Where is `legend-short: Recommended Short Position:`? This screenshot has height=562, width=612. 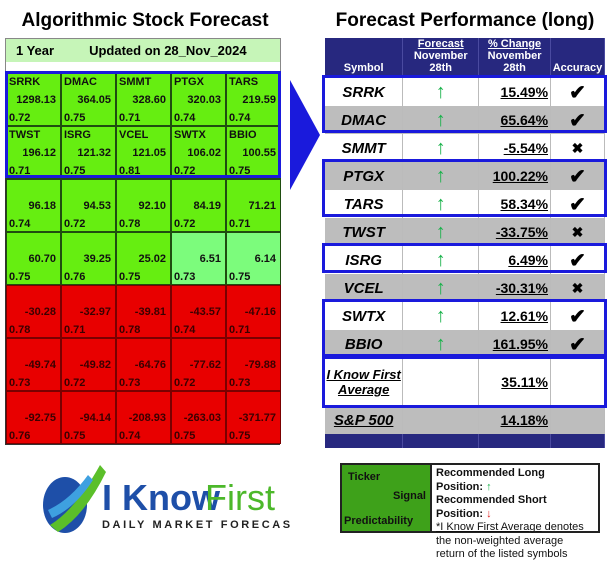 legend-short: Recommended Short Position: is located at coordinates (491, 507).